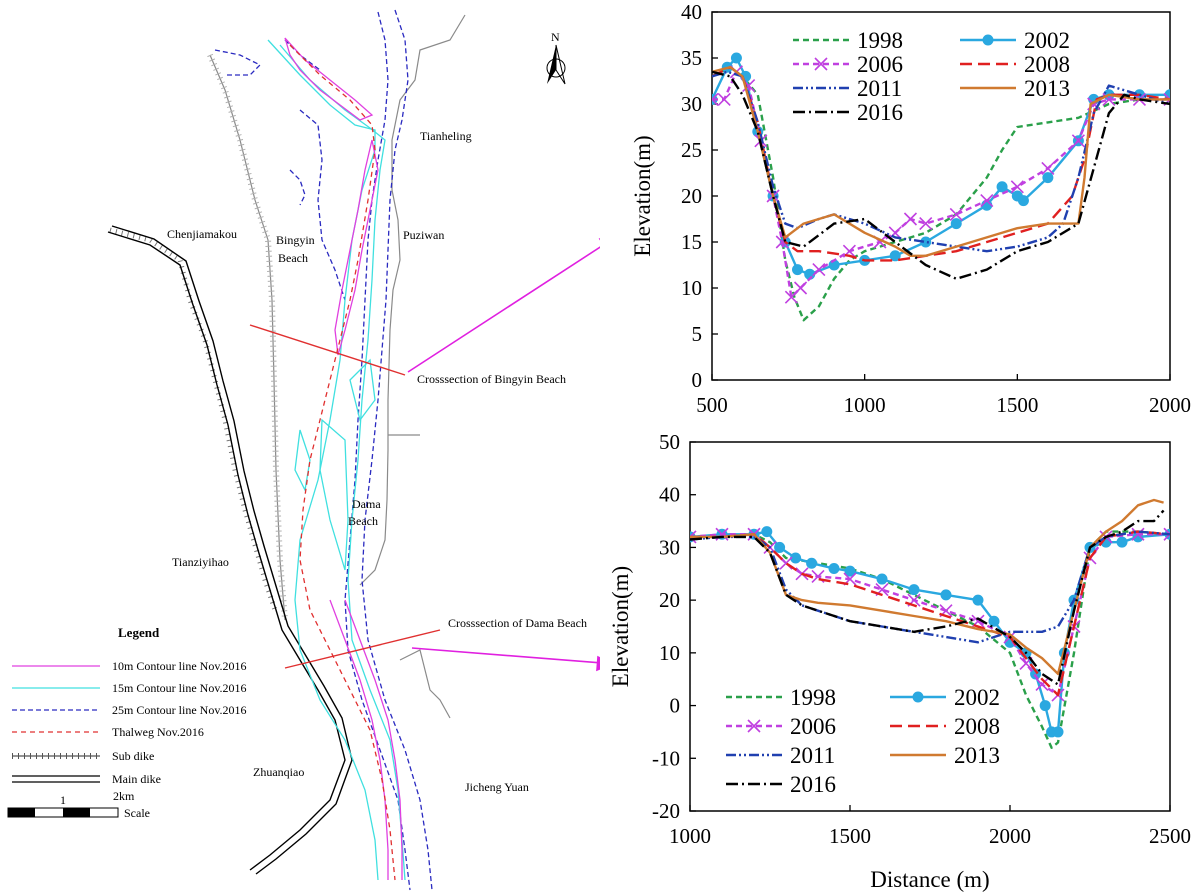 This screenshot has height=895, width=1200. I want to click on bottom-legend-label-2008: 2008, so click(977, 726).